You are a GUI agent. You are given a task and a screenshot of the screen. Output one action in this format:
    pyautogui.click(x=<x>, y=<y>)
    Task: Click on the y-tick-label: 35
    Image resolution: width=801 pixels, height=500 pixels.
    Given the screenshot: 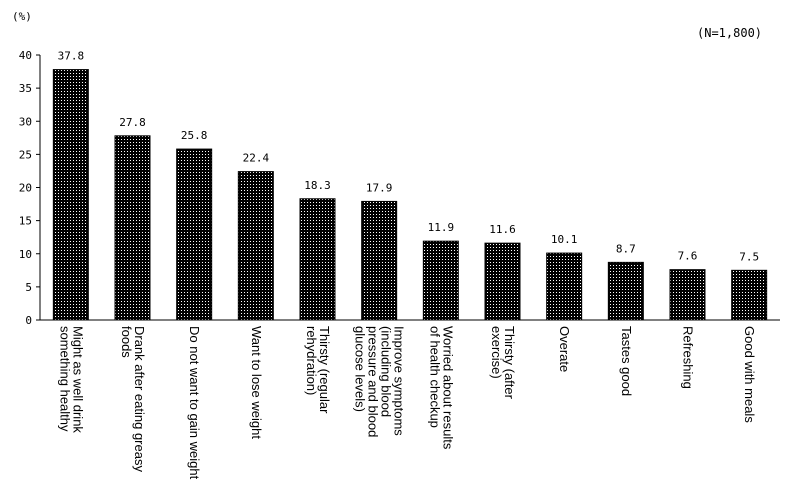 What is the action you would take?
    pyautogui.click(x=25, y=88)
    